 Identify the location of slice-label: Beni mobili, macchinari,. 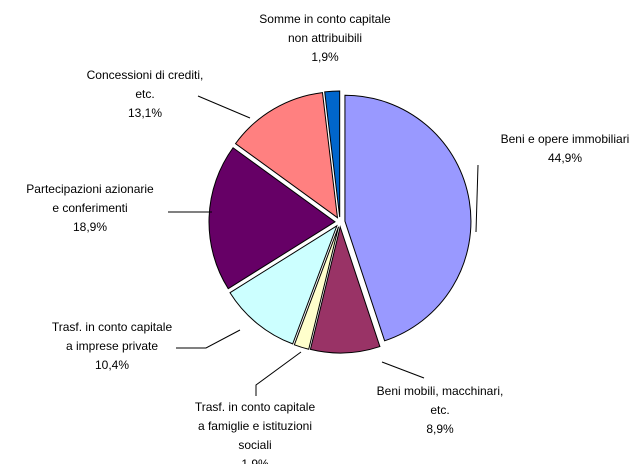
(440, 391).